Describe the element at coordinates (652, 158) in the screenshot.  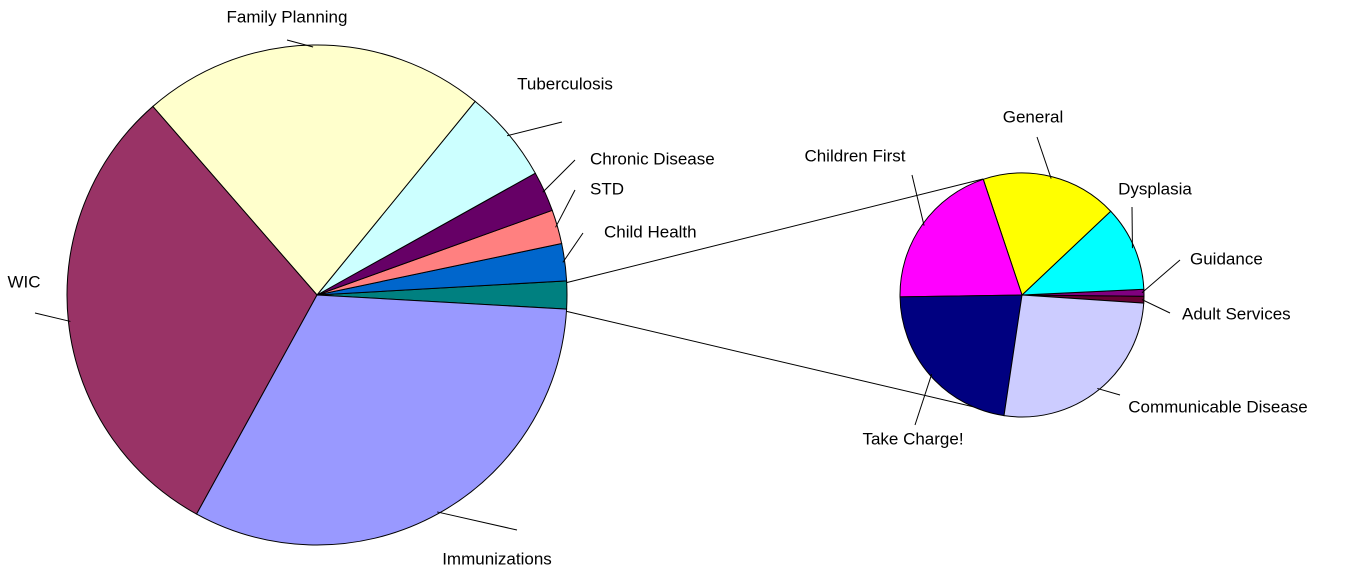
I see `slice-label: Chronic Disease` at that location.